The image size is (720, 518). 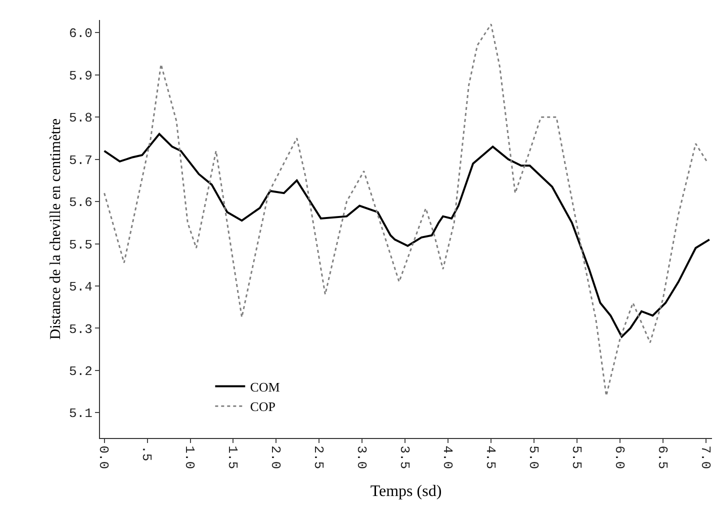 What do you see at coordinates (80, 371) in the screenshot?
I see `y-tick-label: 5.2` at bounding box center [80, 371].